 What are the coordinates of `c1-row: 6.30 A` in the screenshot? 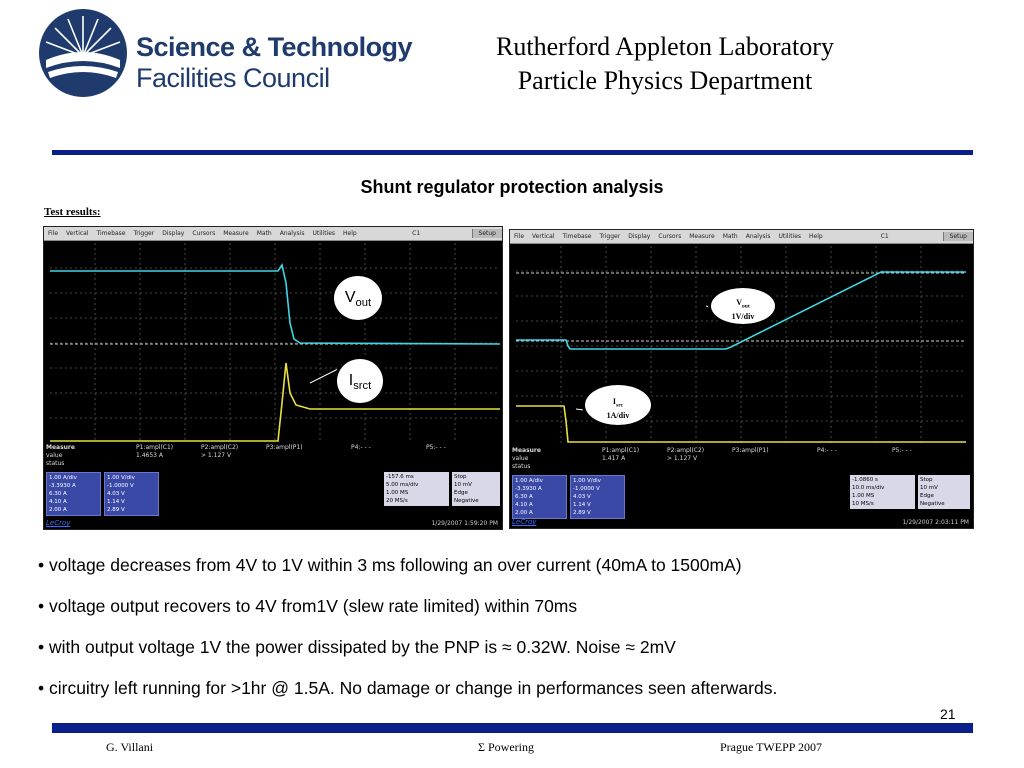 It's located at (524, 497).